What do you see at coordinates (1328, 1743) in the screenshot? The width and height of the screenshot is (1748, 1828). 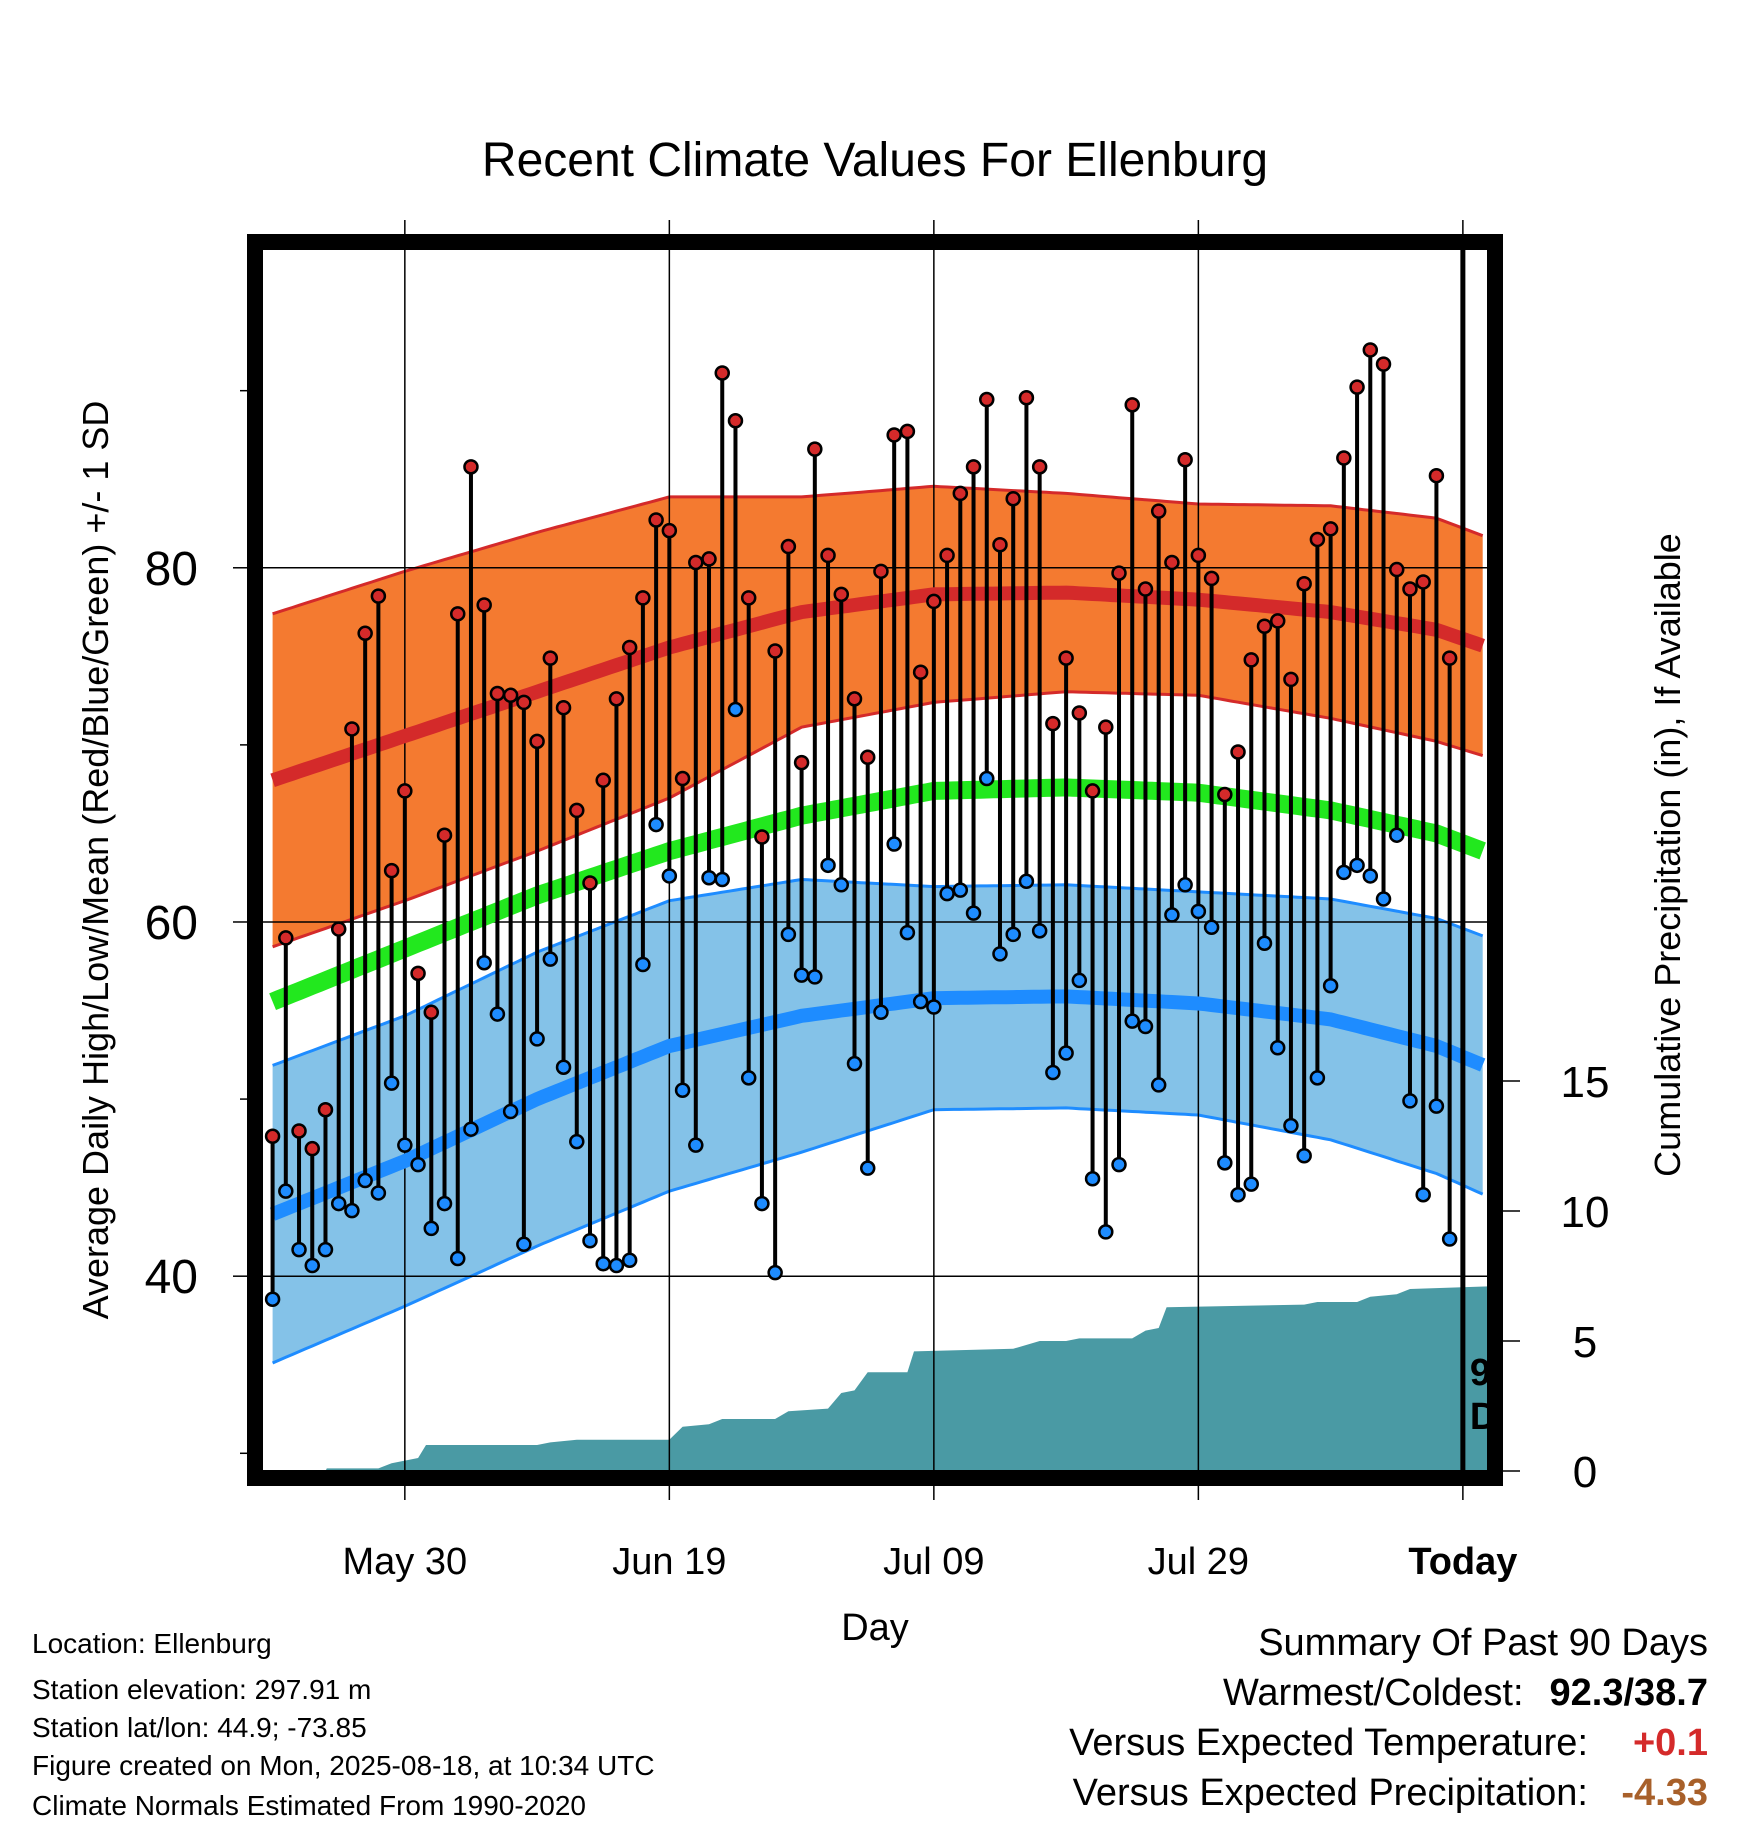 I see `temp-label: Versus Expected Temperature:` at bounding box center [1328, 1743].